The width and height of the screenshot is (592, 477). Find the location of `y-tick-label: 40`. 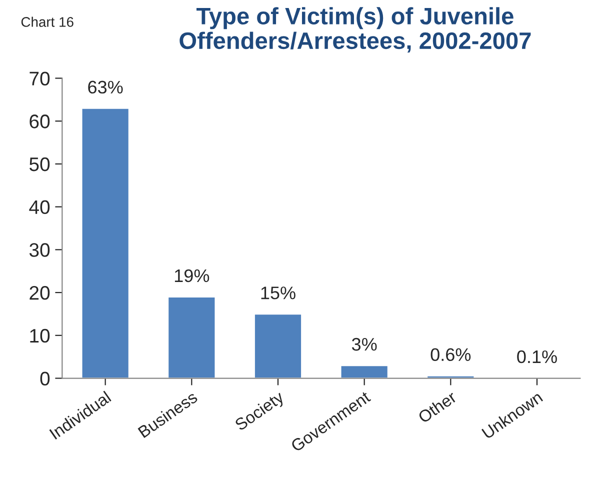

y-tick-label: 40 is located at coordinates (39, 207).